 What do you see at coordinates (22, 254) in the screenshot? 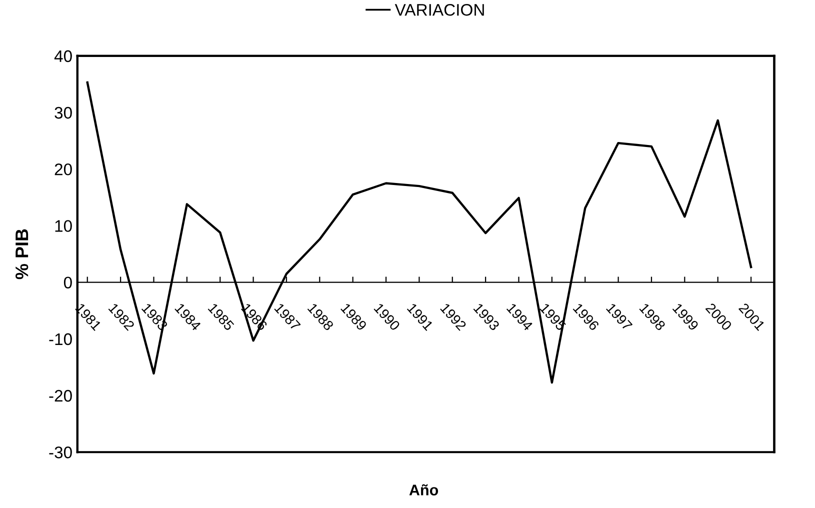
I see `y-axis-title: % PIB` at bounding box center [22, 254].